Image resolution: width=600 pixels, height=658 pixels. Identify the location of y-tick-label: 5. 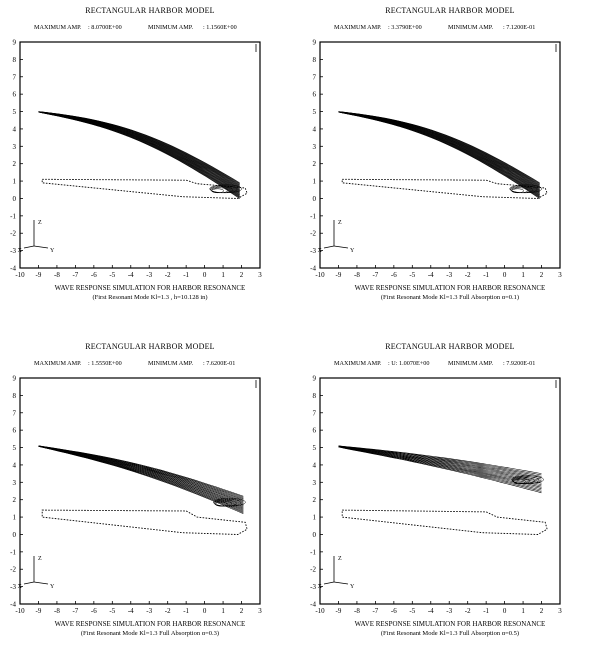
(15, 112).